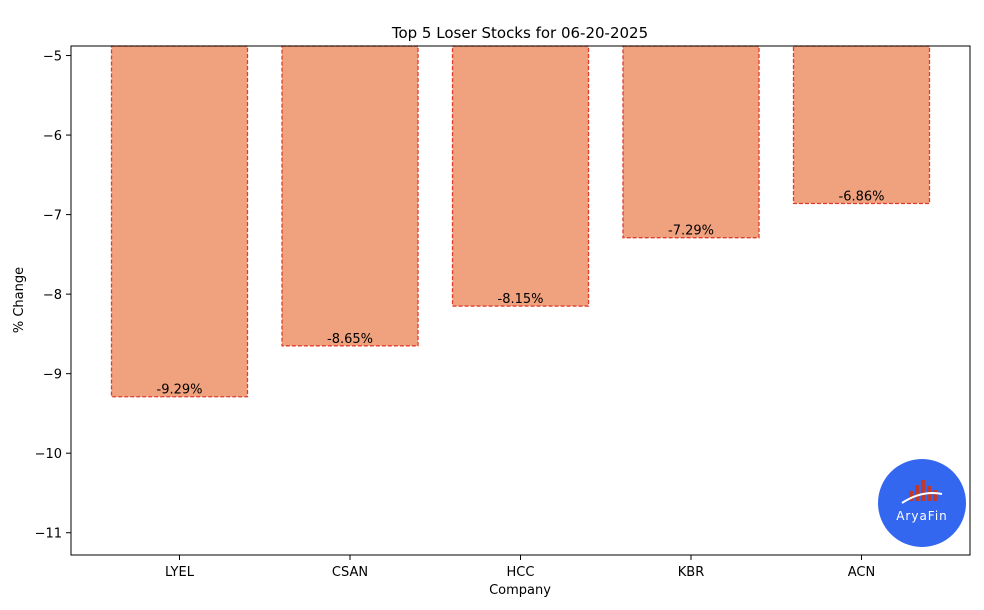  I want to click on logo-bars-icon, so click(922, 492).